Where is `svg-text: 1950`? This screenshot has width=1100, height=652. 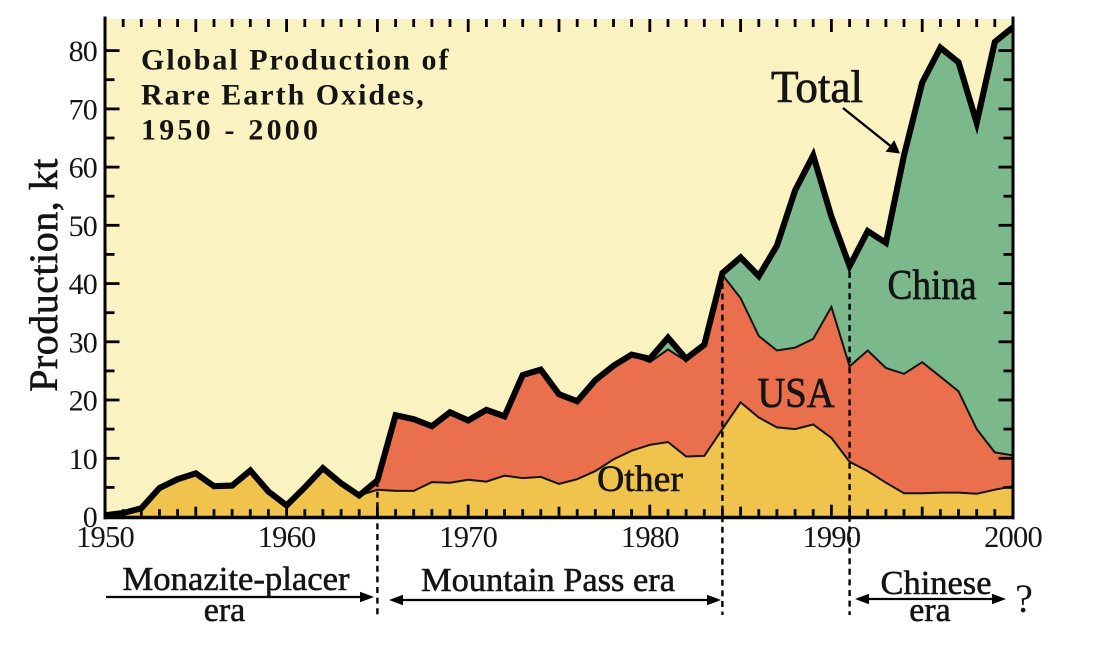
svg-text: 1950 is located at coordinates (105, 537).